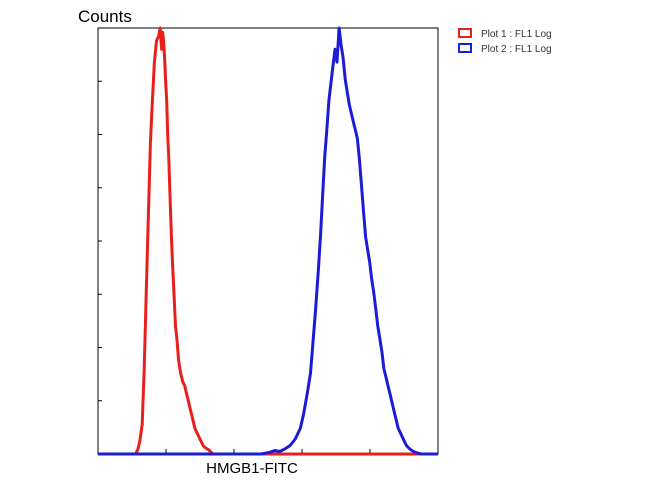 This screenshot has height=487, width=650. I want to click on legend-item-plot-2: Plot 2 : FL1 Log, so click(505, 49).